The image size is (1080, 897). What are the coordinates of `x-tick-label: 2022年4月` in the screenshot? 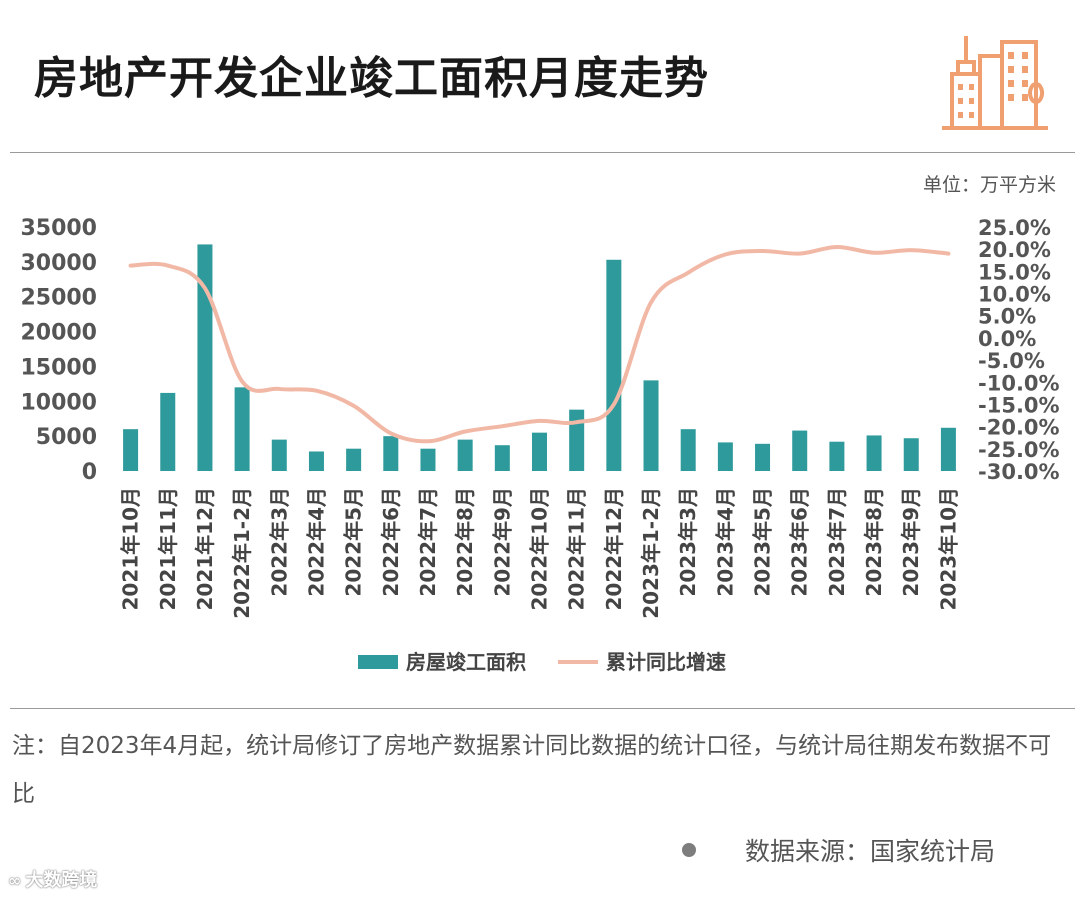 It's located at (316, 542).